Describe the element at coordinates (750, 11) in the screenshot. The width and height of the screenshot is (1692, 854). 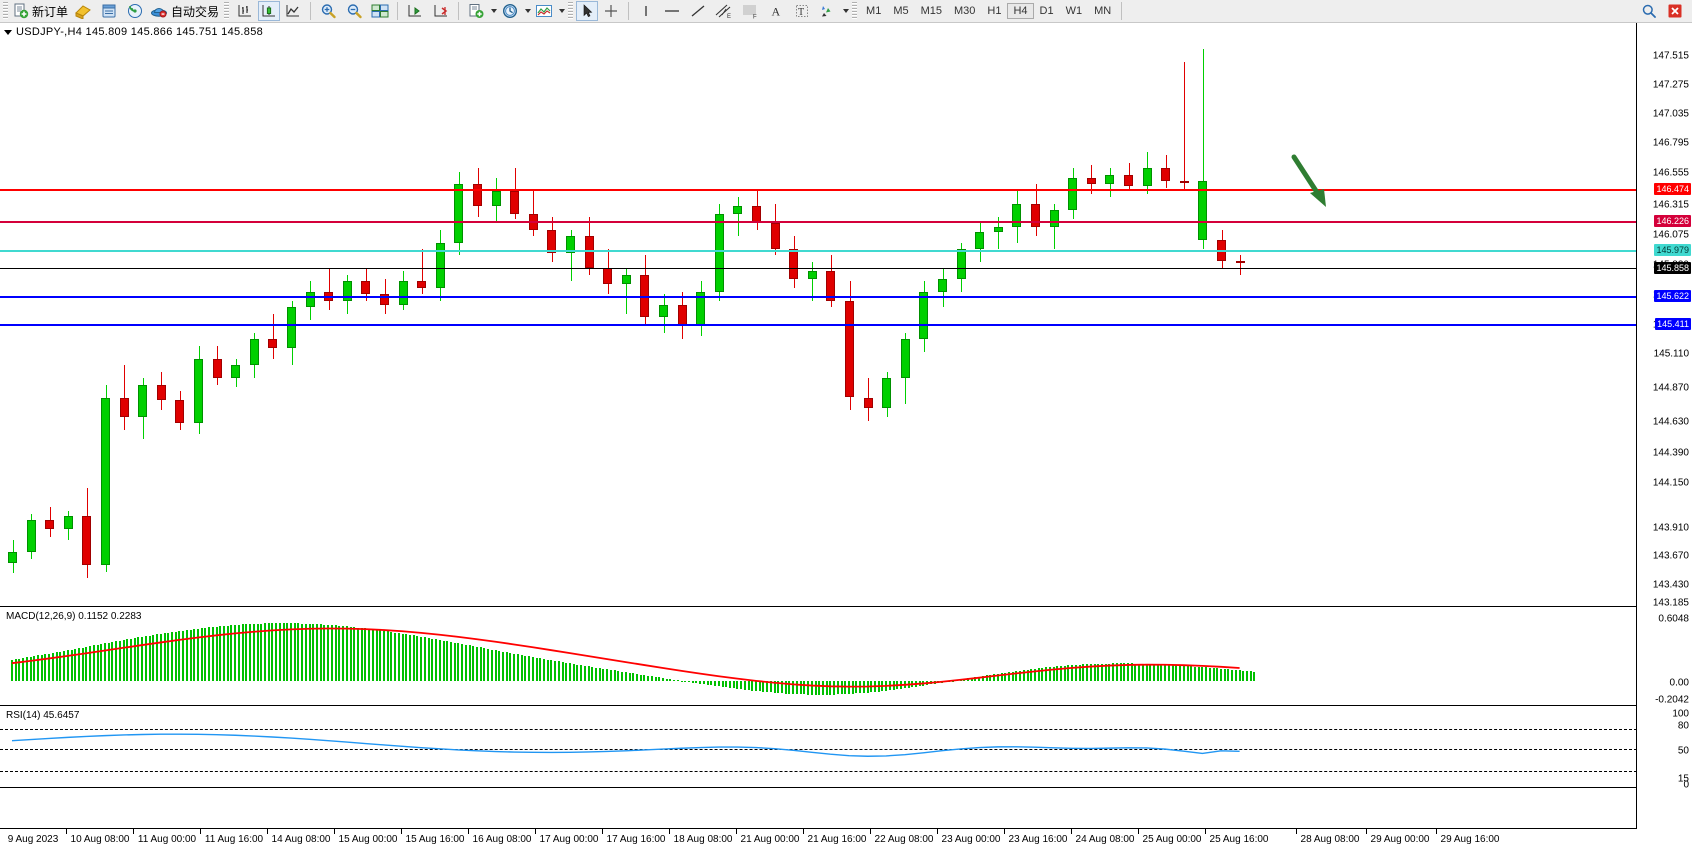
I see `fibonacci-button: F` at that location.